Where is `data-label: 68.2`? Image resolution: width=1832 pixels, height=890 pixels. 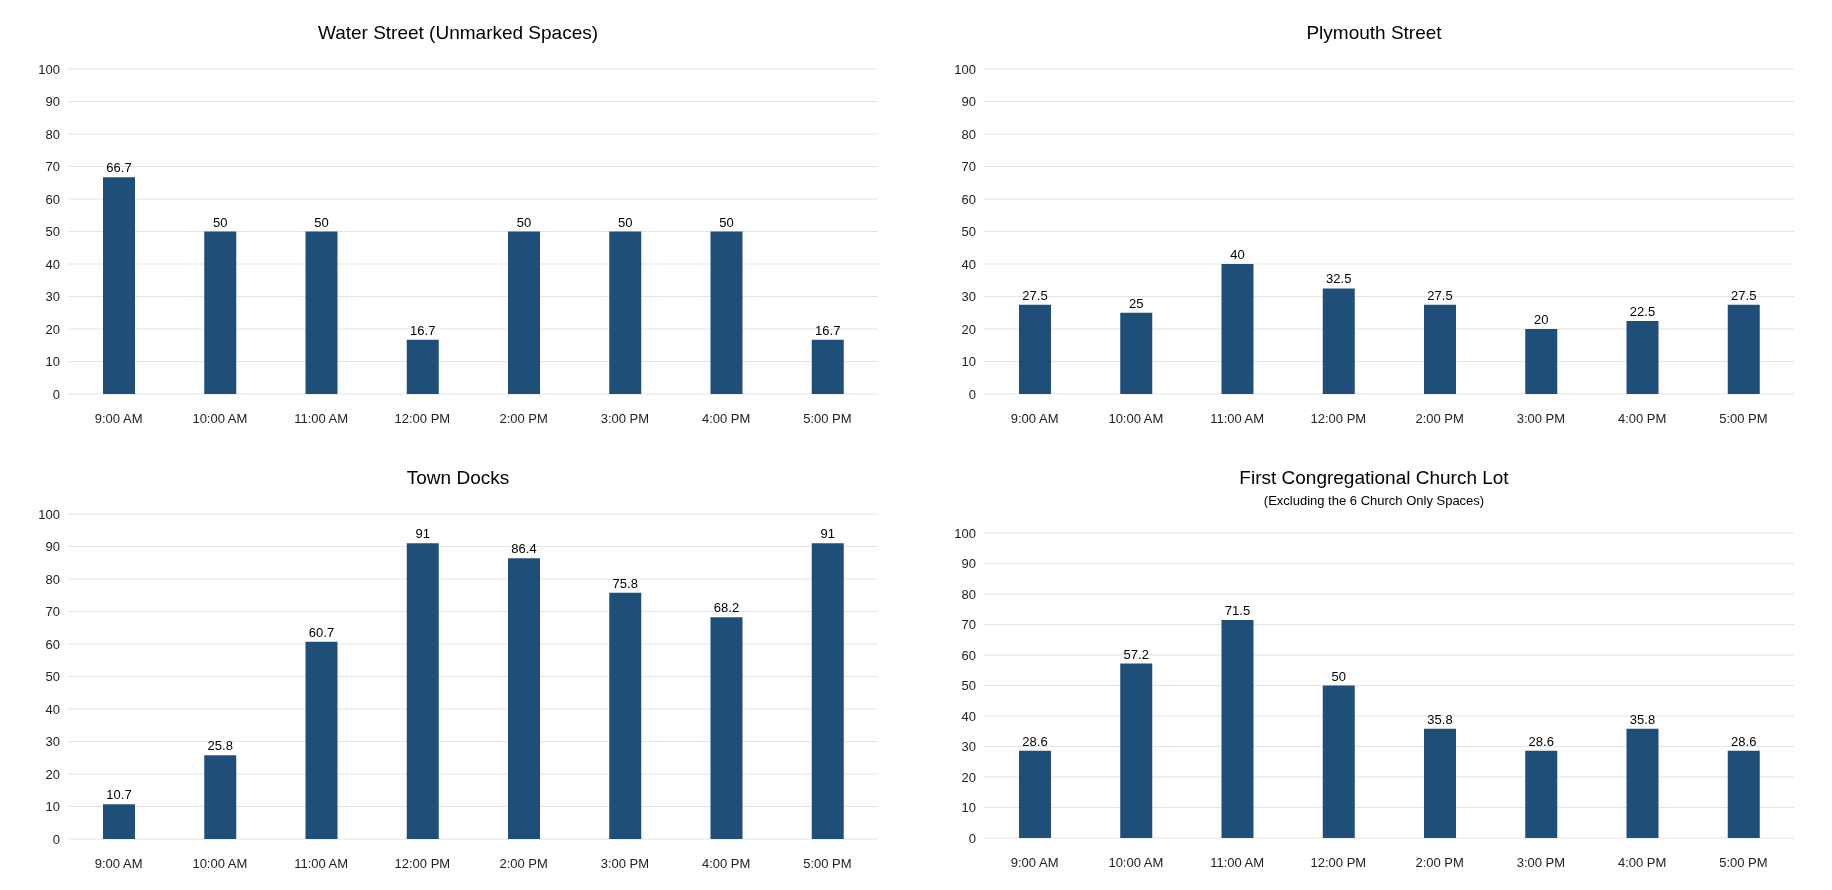 data-label: 68.2 is located at coordinates (726, 608).